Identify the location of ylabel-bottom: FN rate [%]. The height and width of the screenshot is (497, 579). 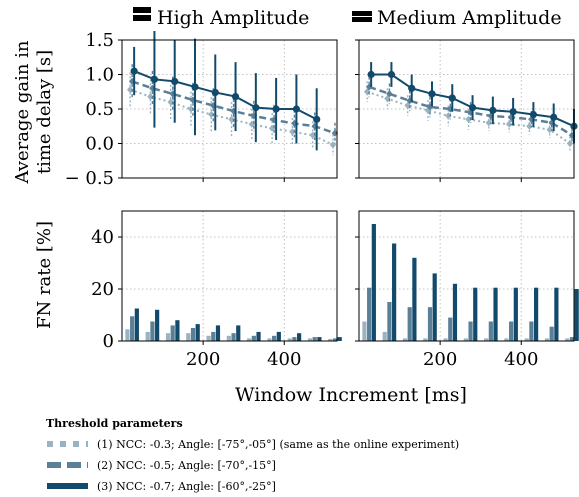
(44, 275).